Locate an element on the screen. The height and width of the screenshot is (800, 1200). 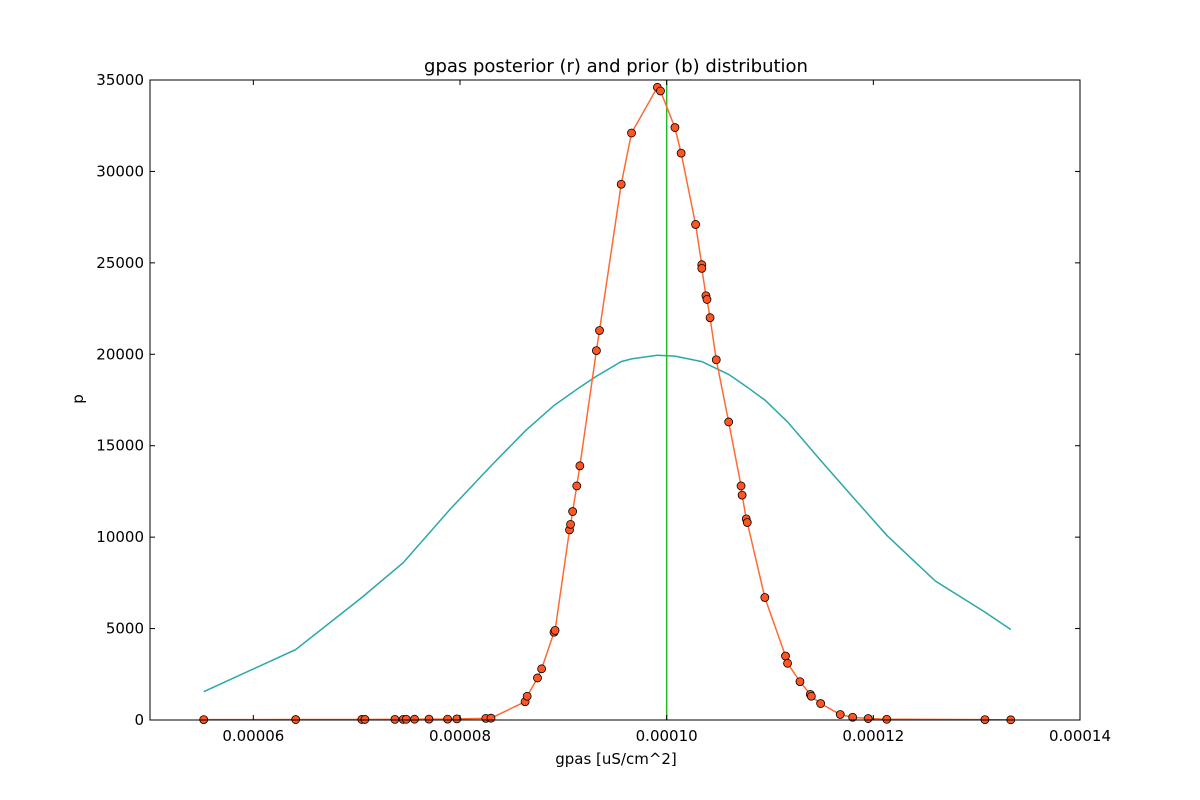
x-tick-label: 0.00010 is located at coordinates (667, 736).